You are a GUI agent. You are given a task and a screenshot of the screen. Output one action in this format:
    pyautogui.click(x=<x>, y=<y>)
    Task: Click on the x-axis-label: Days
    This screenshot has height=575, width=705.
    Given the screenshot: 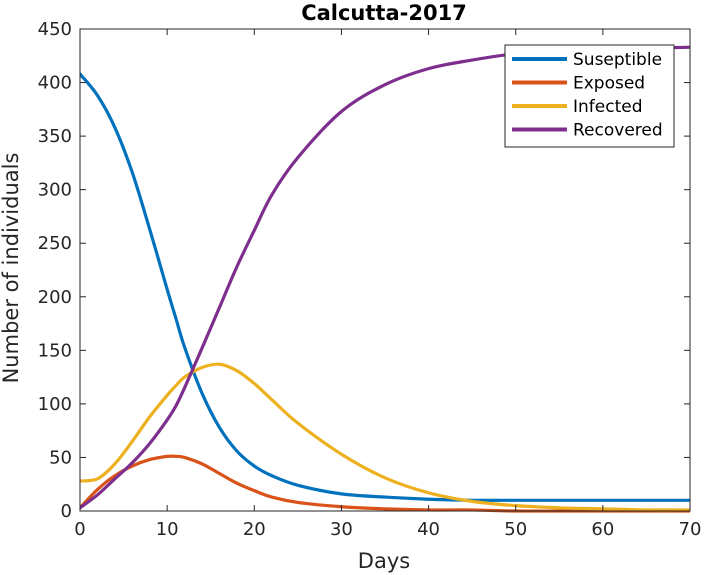 What is the action you would take?
    pyautogui.click(x=384, y=561)
    